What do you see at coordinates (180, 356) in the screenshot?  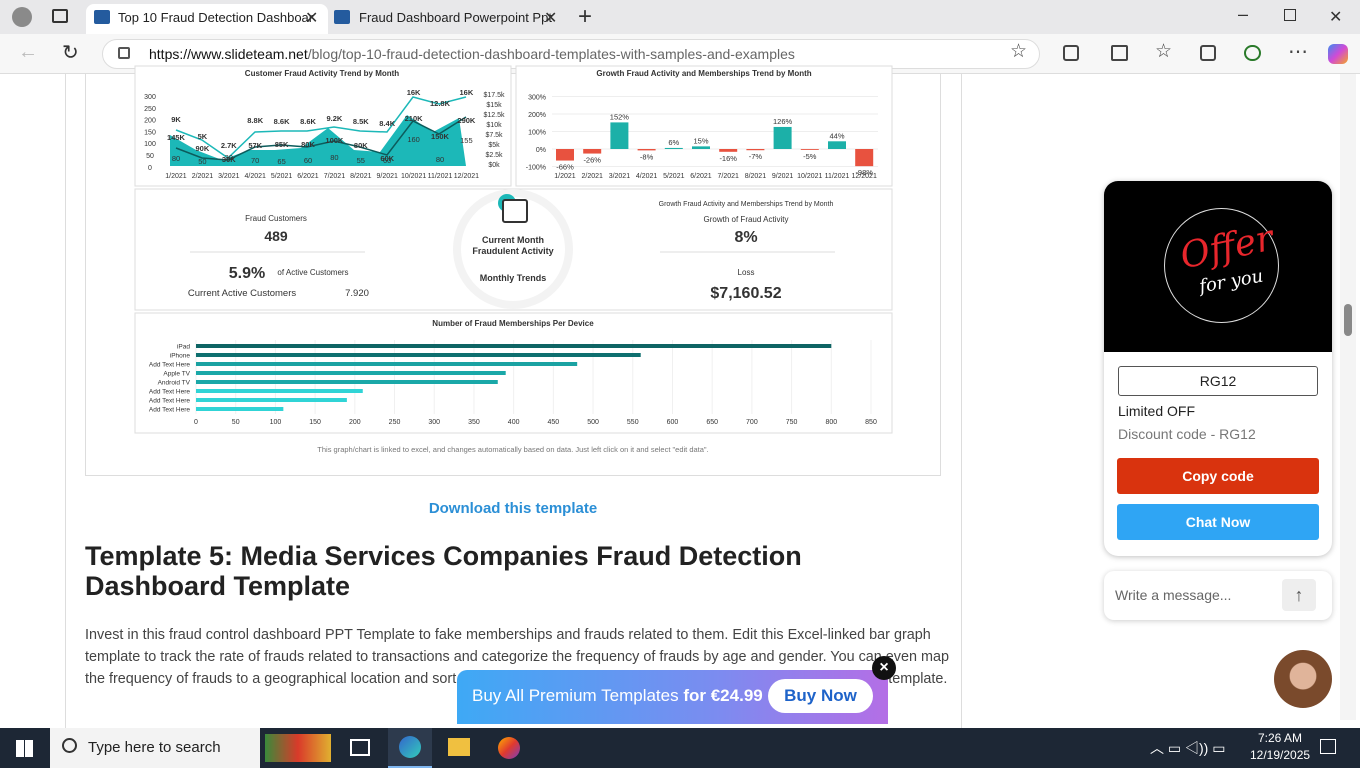 I see `device-label: iPhone` at bounding box center [180, 356].